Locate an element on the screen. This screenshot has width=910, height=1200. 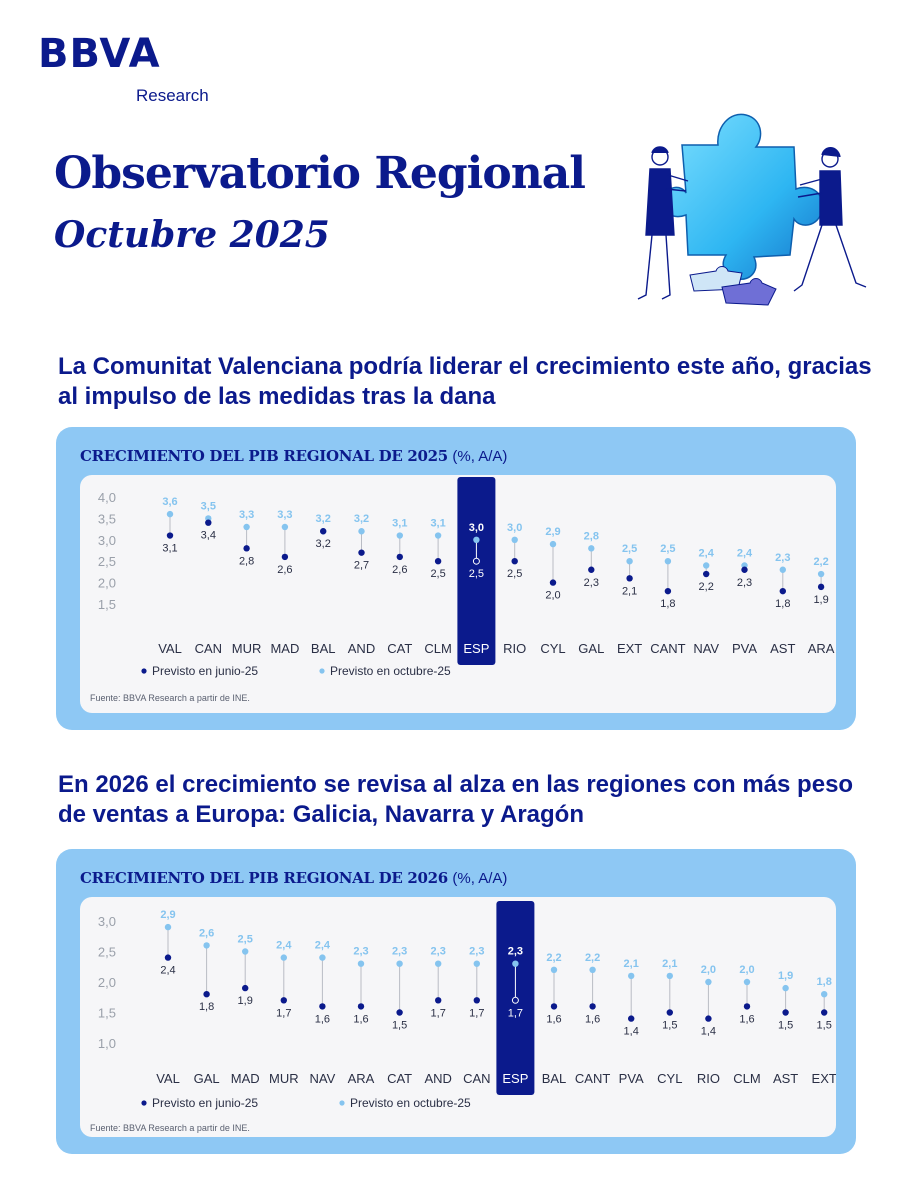
label-octubre: 2,9 is located at coordinates (552, 532).